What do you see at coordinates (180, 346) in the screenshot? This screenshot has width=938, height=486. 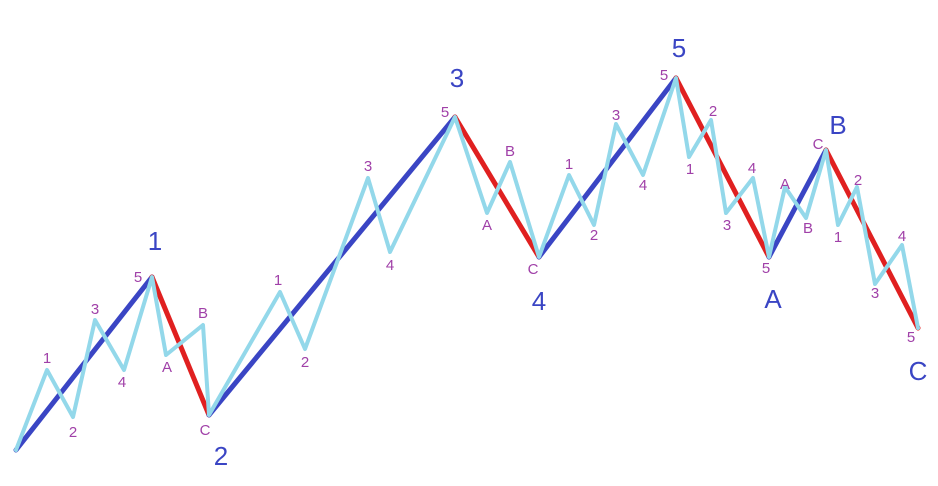 I see `wave-2-line` at bounding box center [180, 346].